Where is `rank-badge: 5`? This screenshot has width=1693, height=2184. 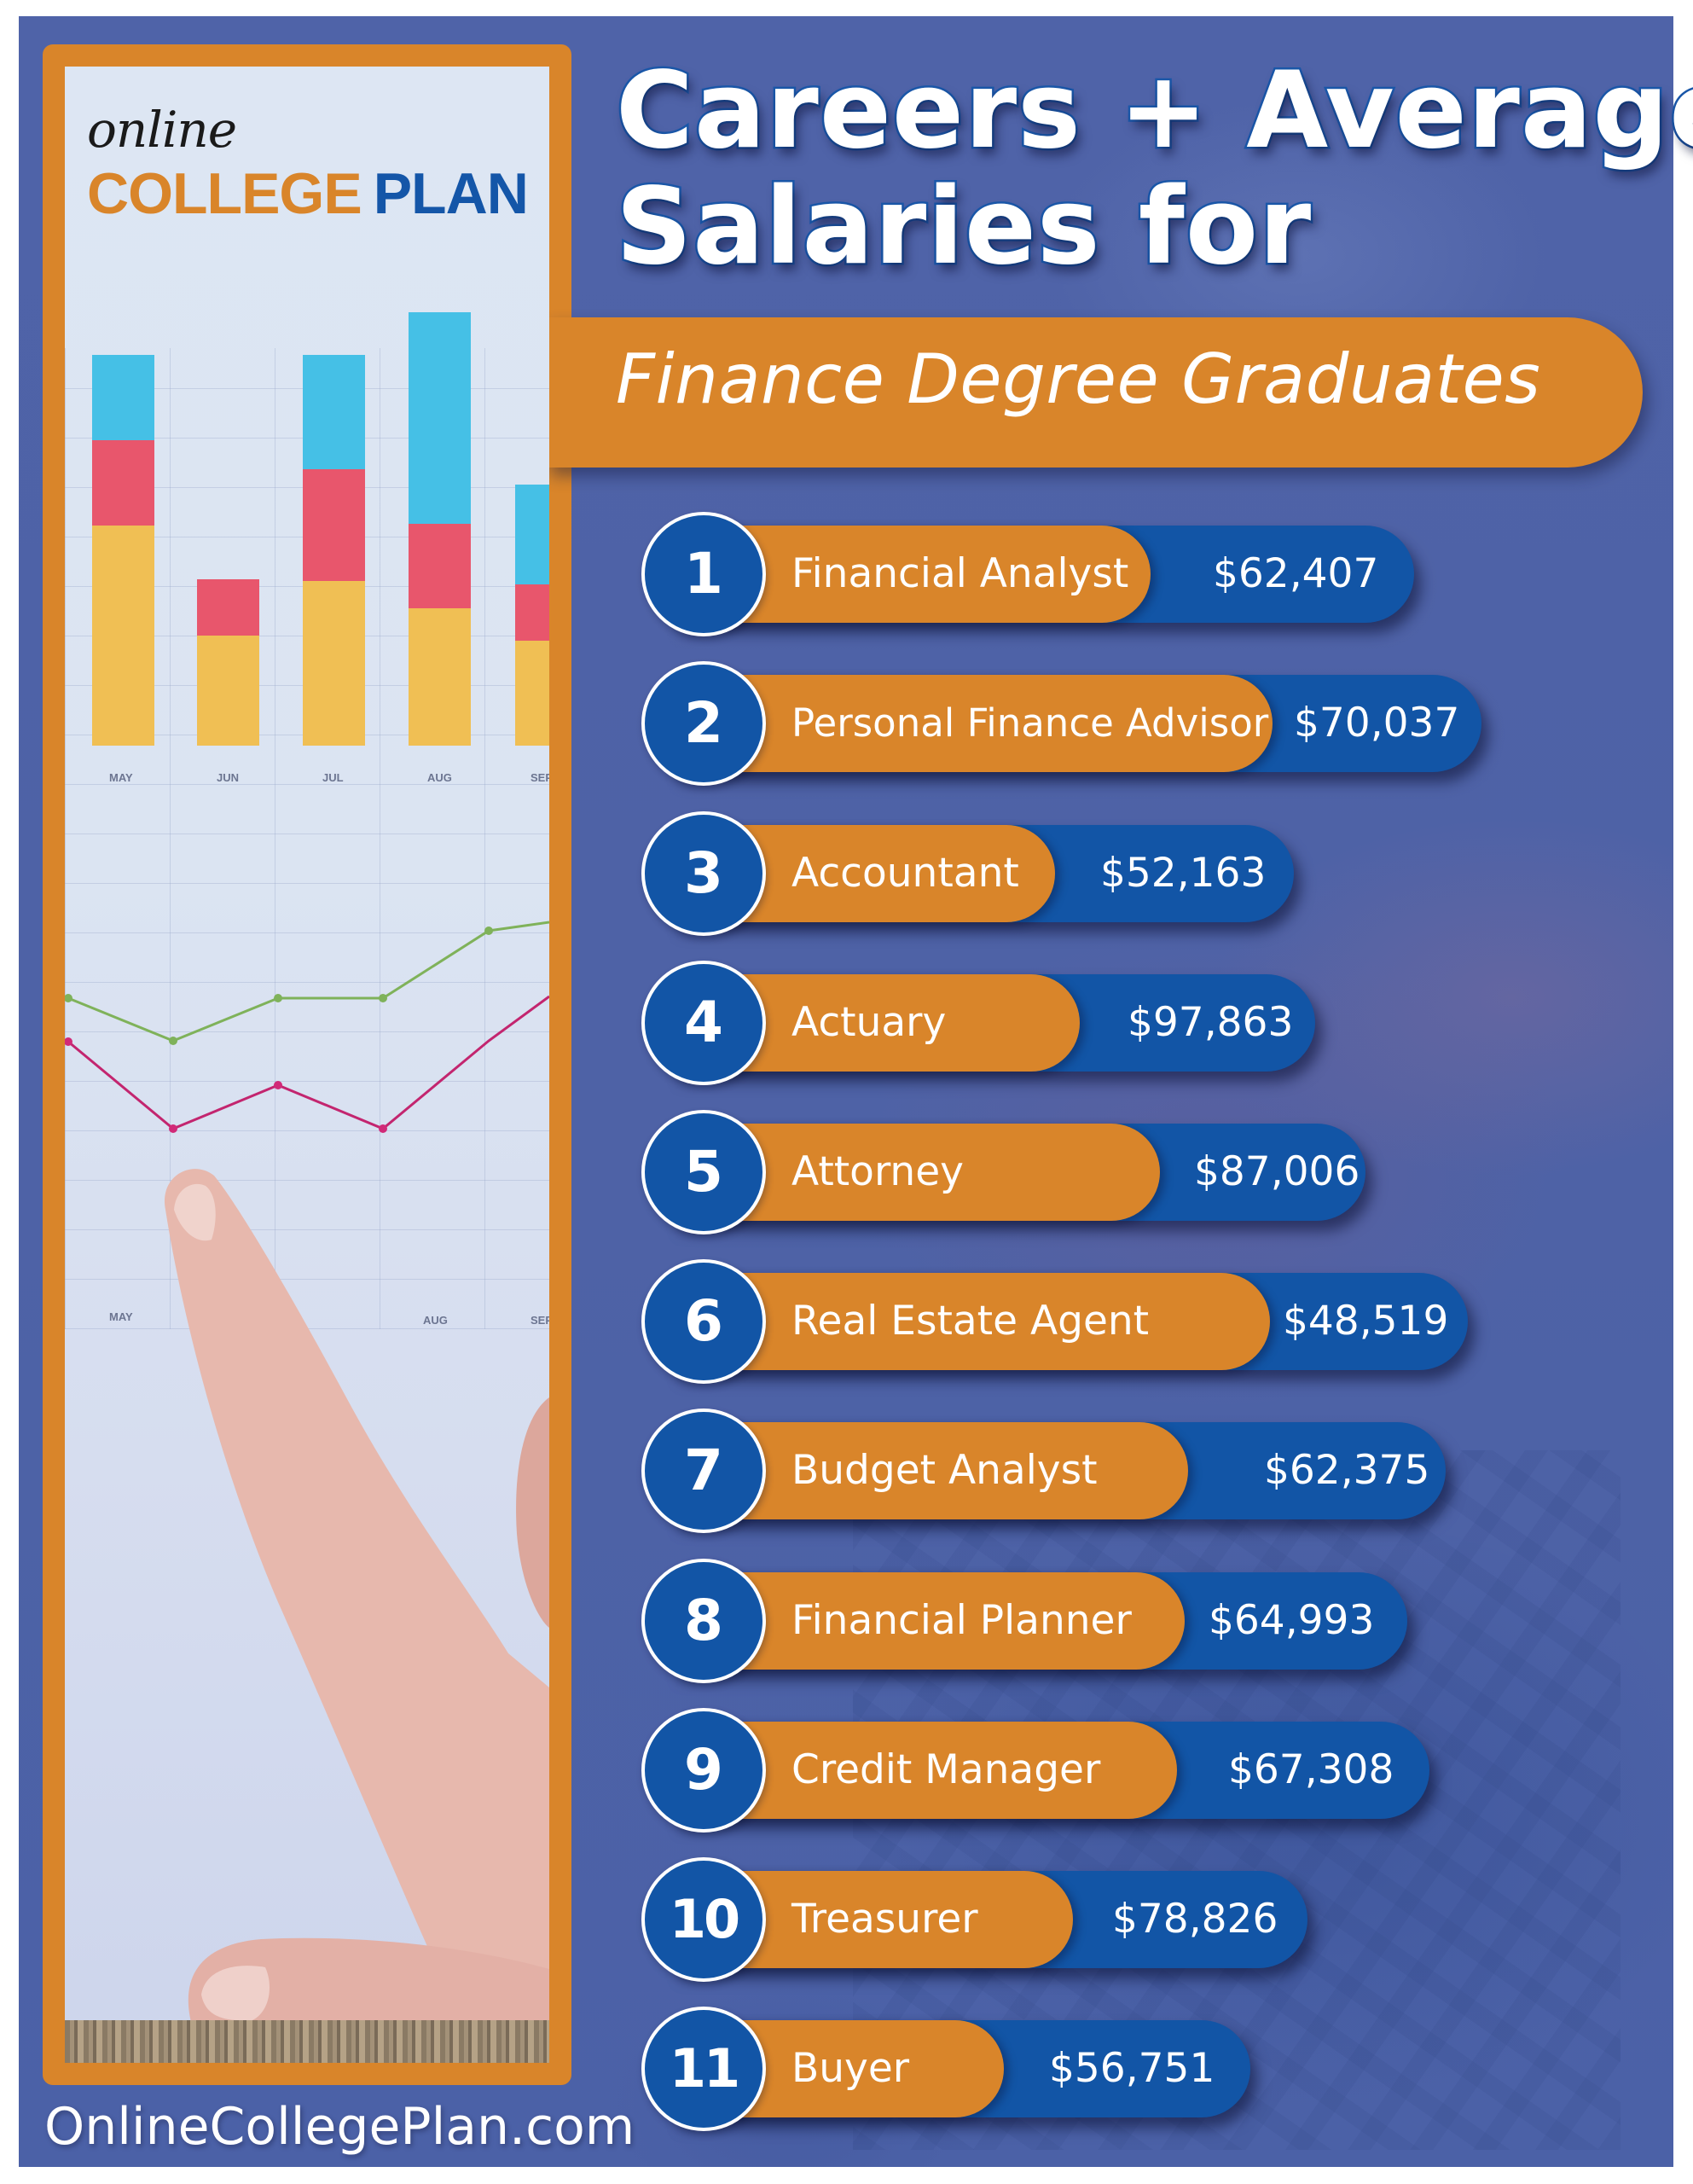
rank-badge: 5 is located at coordinates (703, 1172).